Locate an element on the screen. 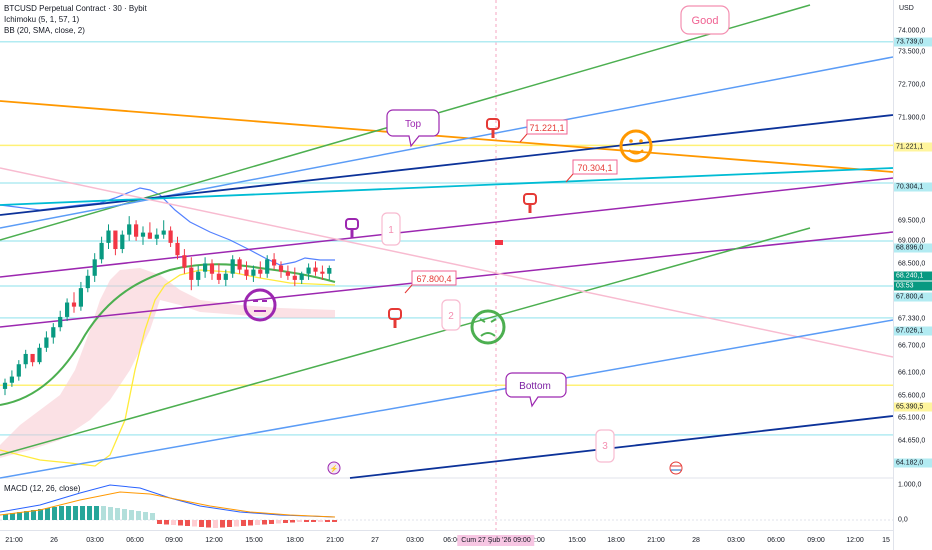 The width and height of the screenshot is (932, 550). time-label: 28 is located at coordinates (696, 540).